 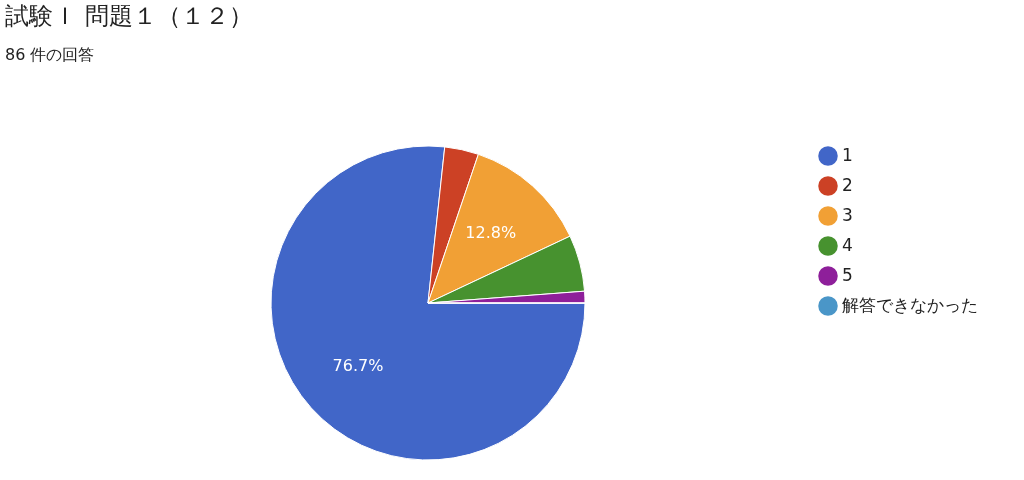 I want to click on legend-label: 4, so click(x=847, y=245).